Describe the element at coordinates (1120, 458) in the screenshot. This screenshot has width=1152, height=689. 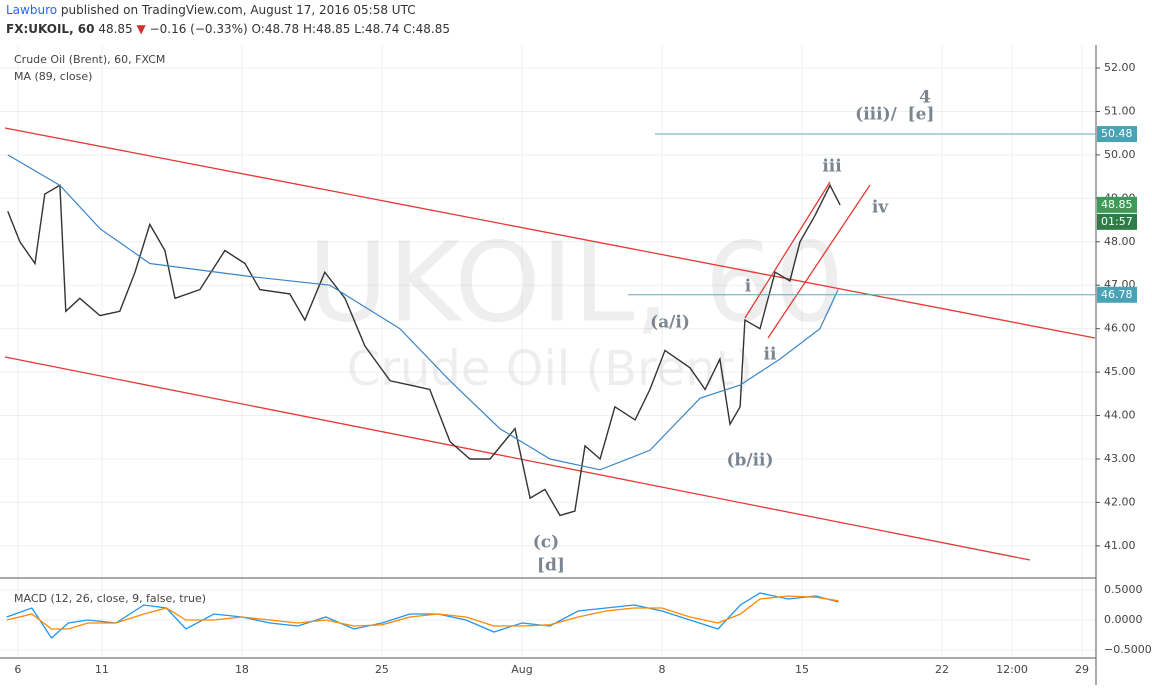
I see `y-tick-label: 43.00` at that location.